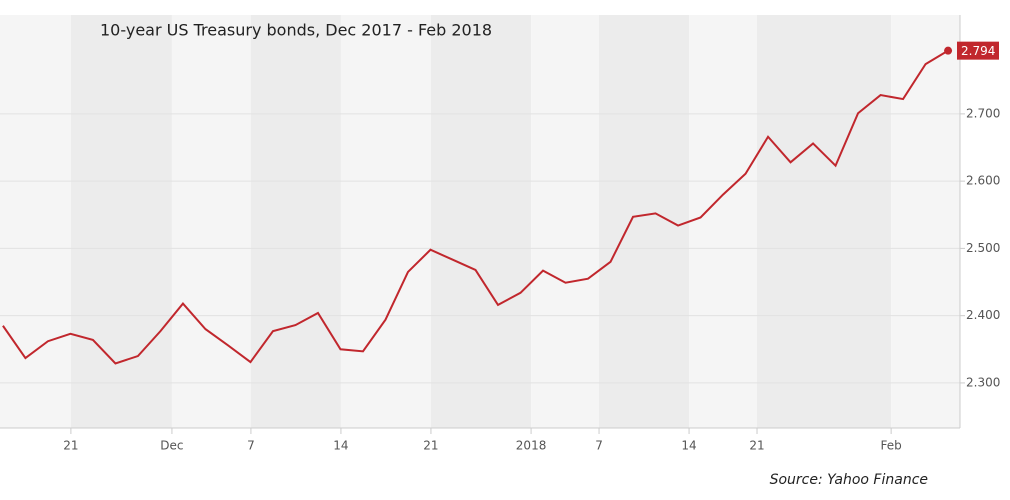 The image size is (1010, 500). What do you see at coordinates (983, 382) in the screenshot?
I see `y-tick-label: 2.300` at bounding box center [983, 382].